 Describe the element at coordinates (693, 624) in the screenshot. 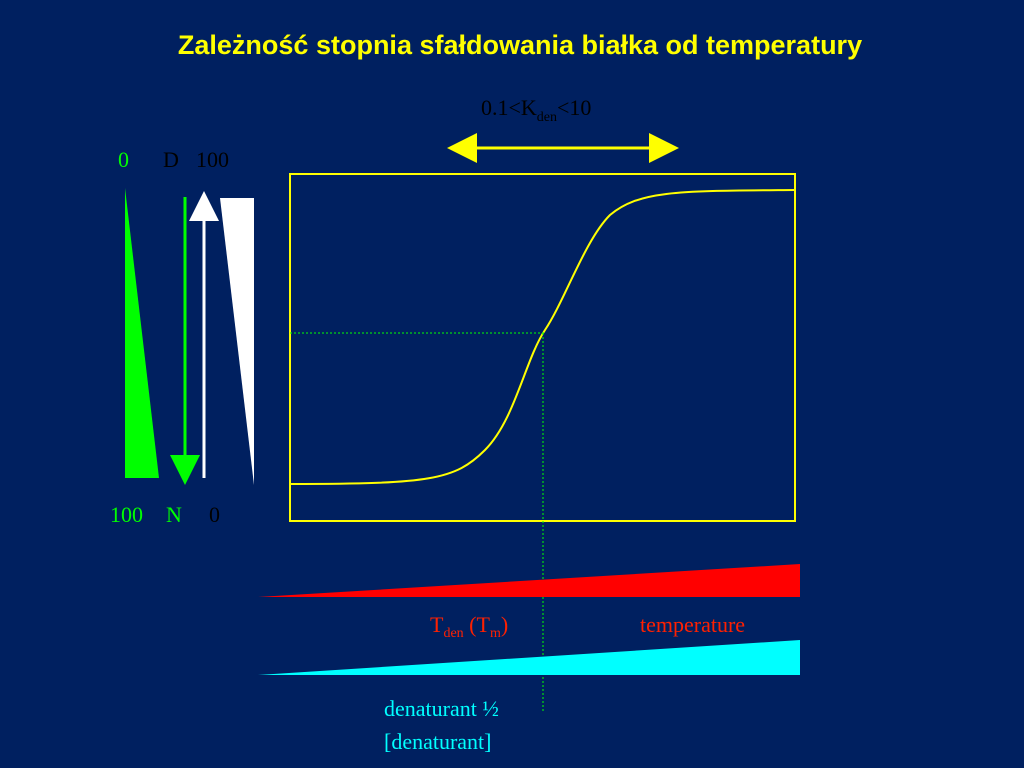

I see `temperature-label: temperature` at that location.